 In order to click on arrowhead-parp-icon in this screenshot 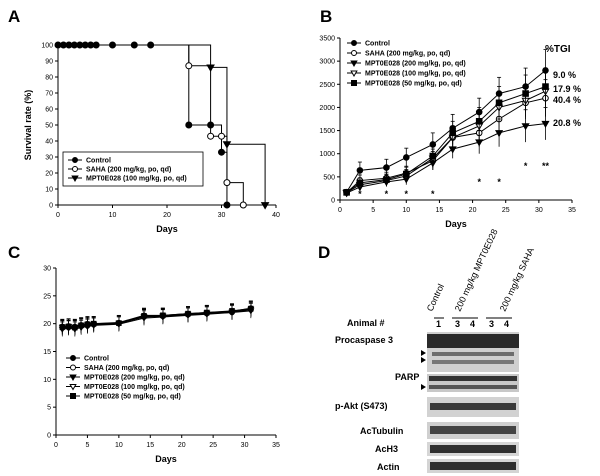, I will do `click(423, 387)`.